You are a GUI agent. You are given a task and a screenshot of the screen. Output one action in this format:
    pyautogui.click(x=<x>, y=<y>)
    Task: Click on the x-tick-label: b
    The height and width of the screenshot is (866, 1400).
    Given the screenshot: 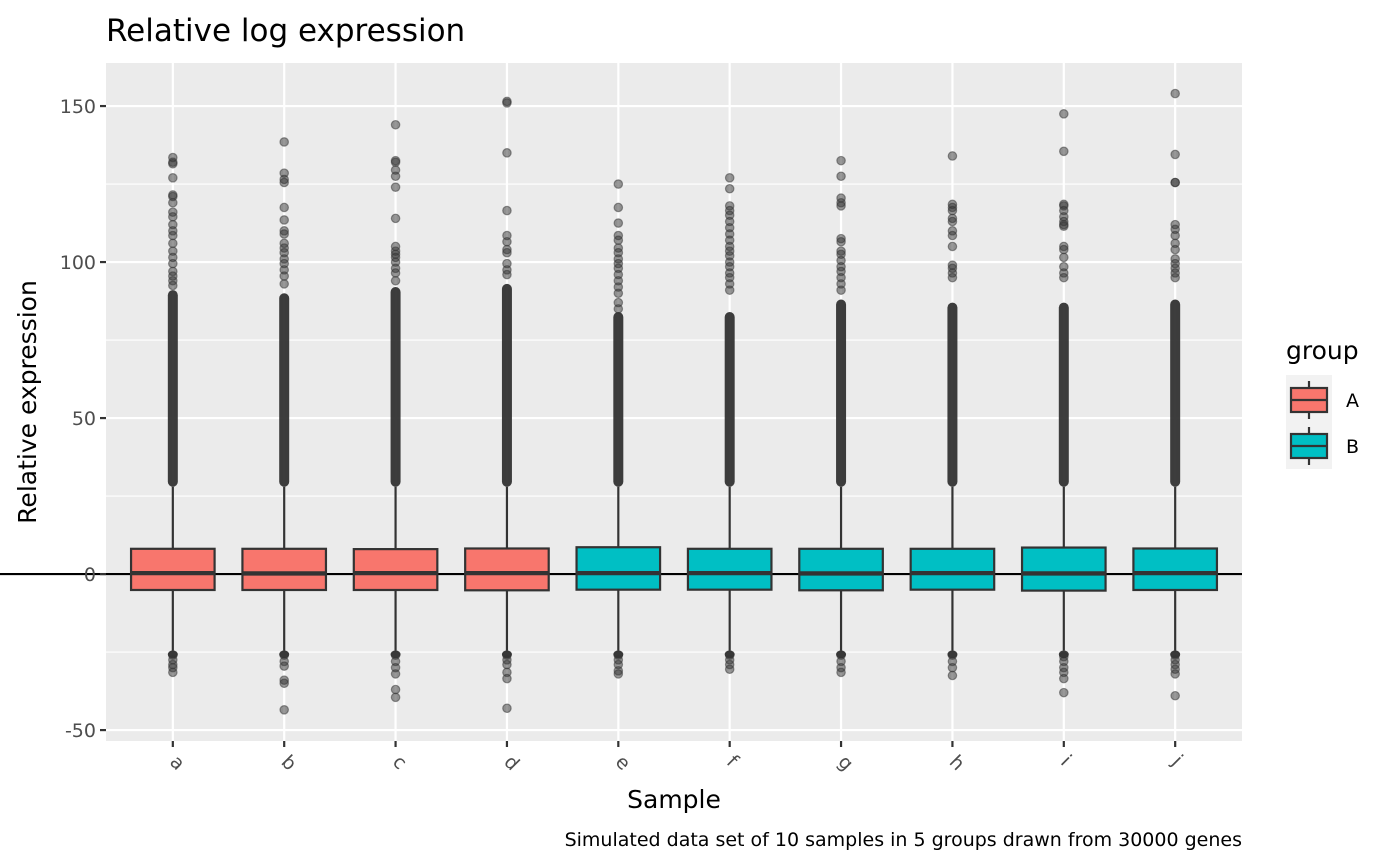 What is the action you would take?
    pyautogui.click(x=289, y=763)
    